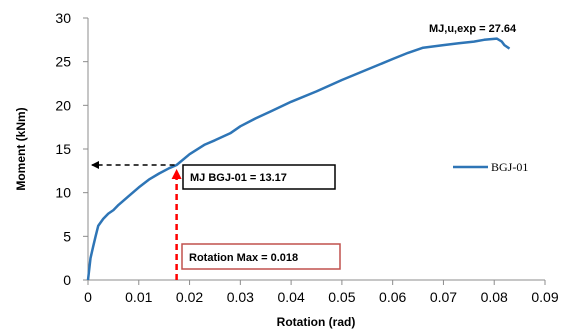 The image size is (565, 330). I want to click on y-tick-label: 0, so click(67, 280).